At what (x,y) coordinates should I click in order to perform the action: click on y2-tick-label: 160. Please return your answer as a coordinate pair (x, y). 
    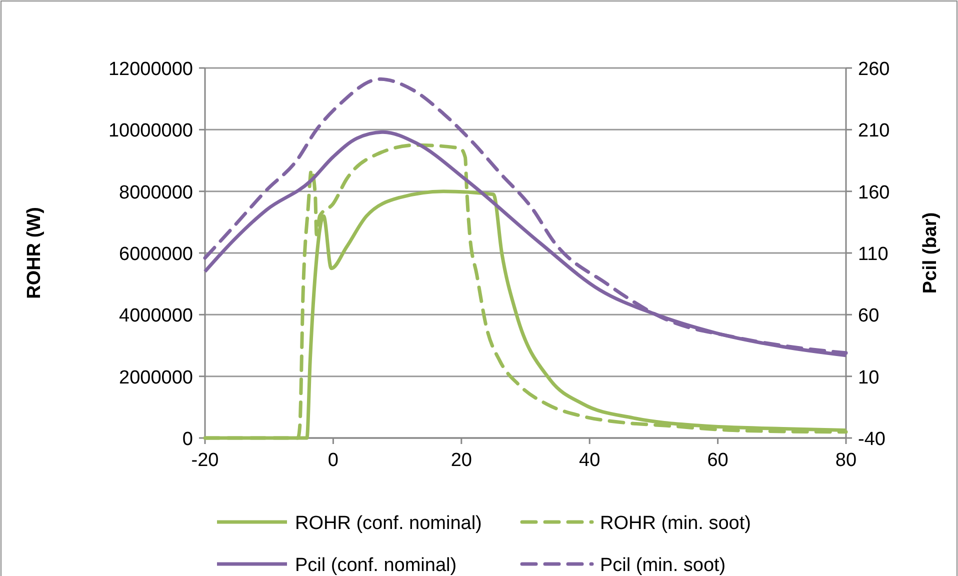
    Looking at the image, I should click on (874, 193).